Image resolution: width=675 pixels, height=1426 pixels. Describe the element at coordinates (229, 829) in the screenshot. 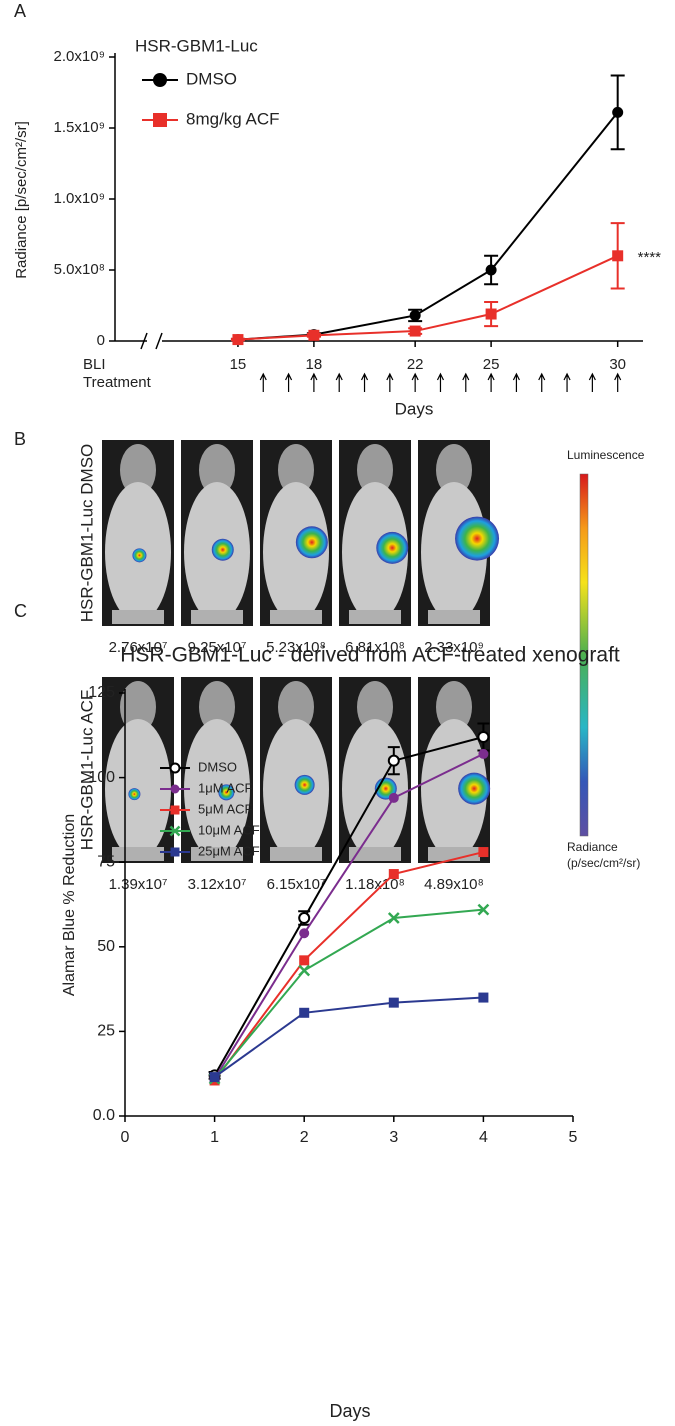

I see `legend-label: 10μM ACF` at that location.